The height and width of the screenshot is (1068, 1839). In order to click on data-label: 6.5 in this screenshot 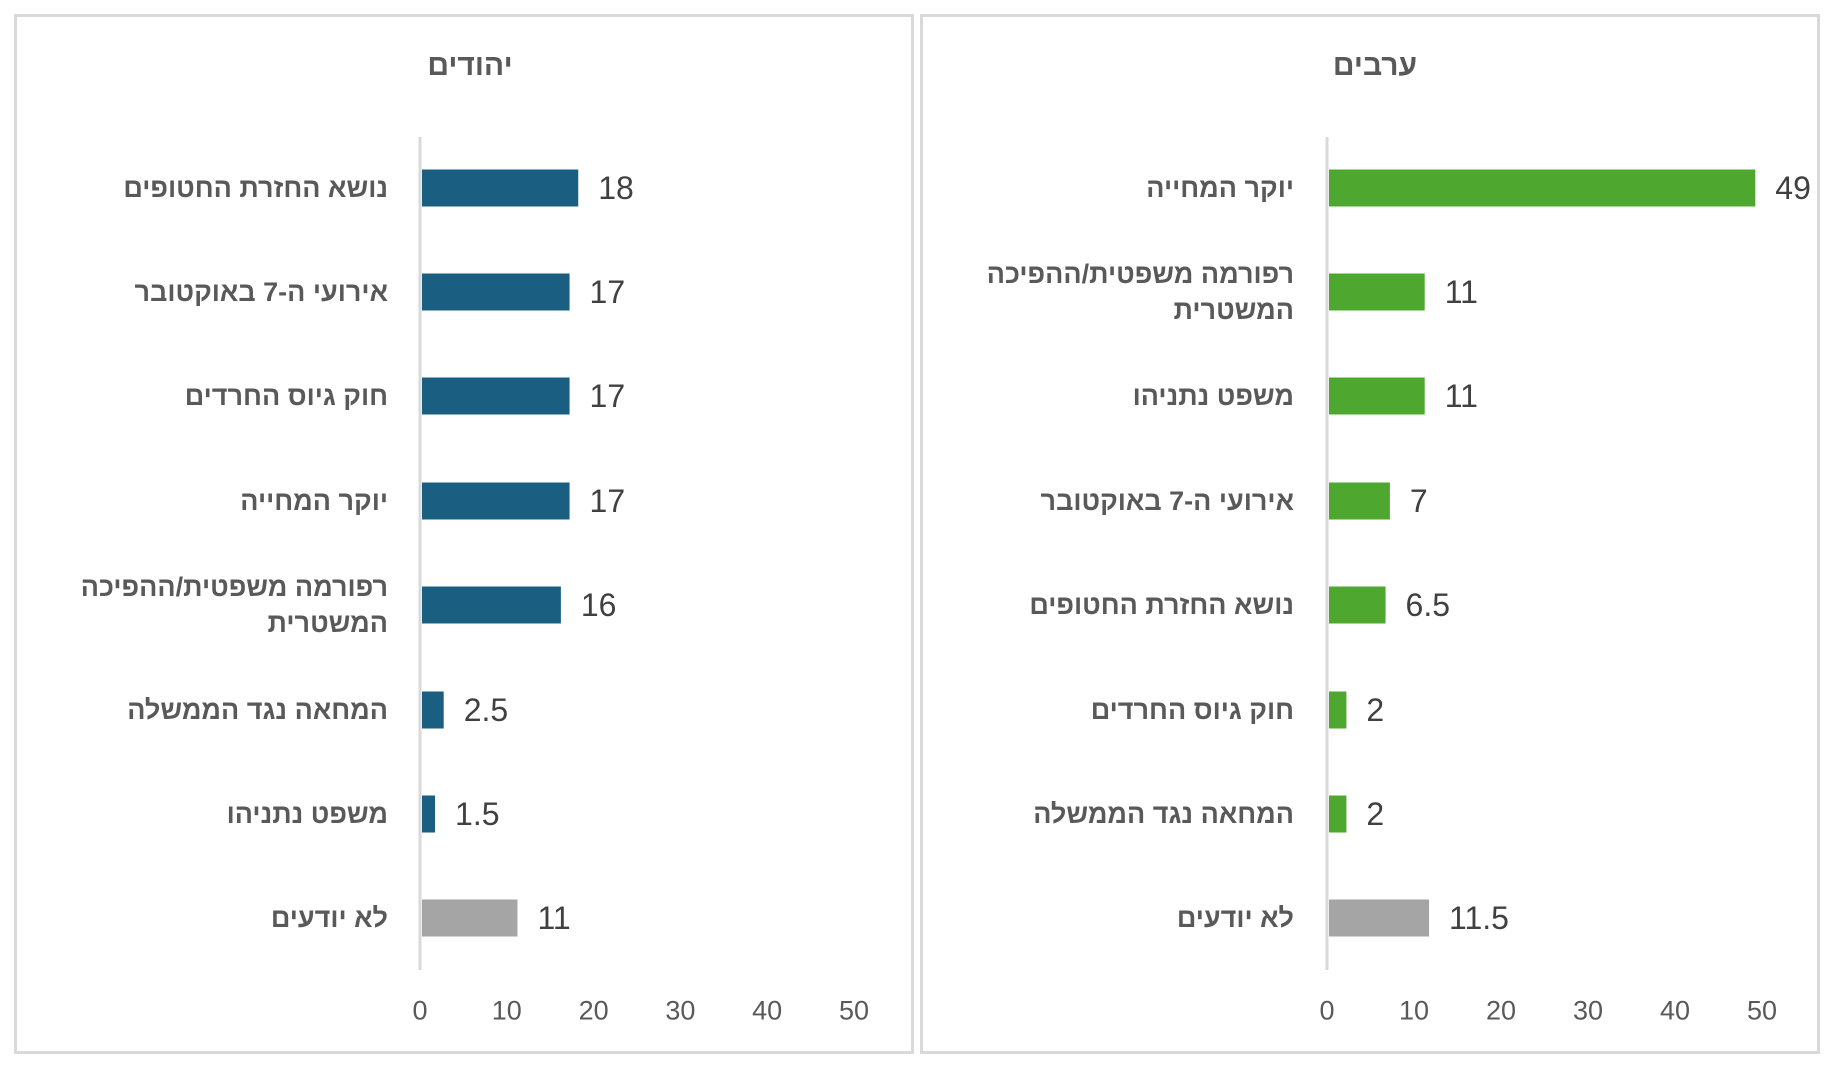, I will do `click(1428, 605)`.